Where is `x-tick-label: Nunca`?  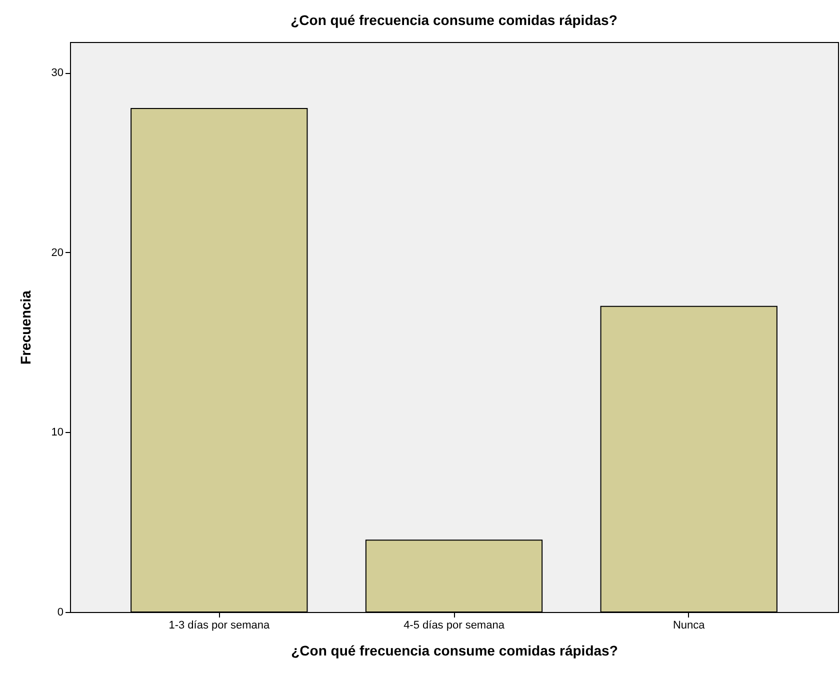
x-tick-label: Nunca is located at coordinates (689, 626).